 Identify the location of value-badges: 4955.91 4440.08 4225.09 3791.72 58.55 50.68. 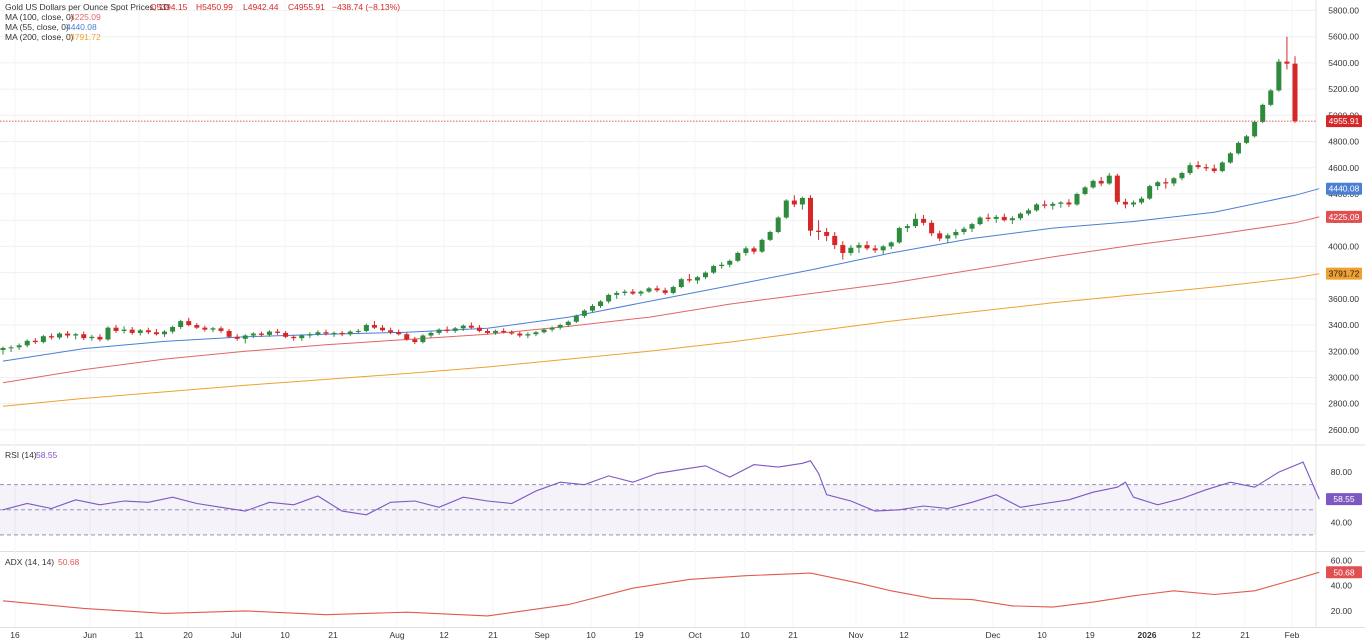
(1344, 347).